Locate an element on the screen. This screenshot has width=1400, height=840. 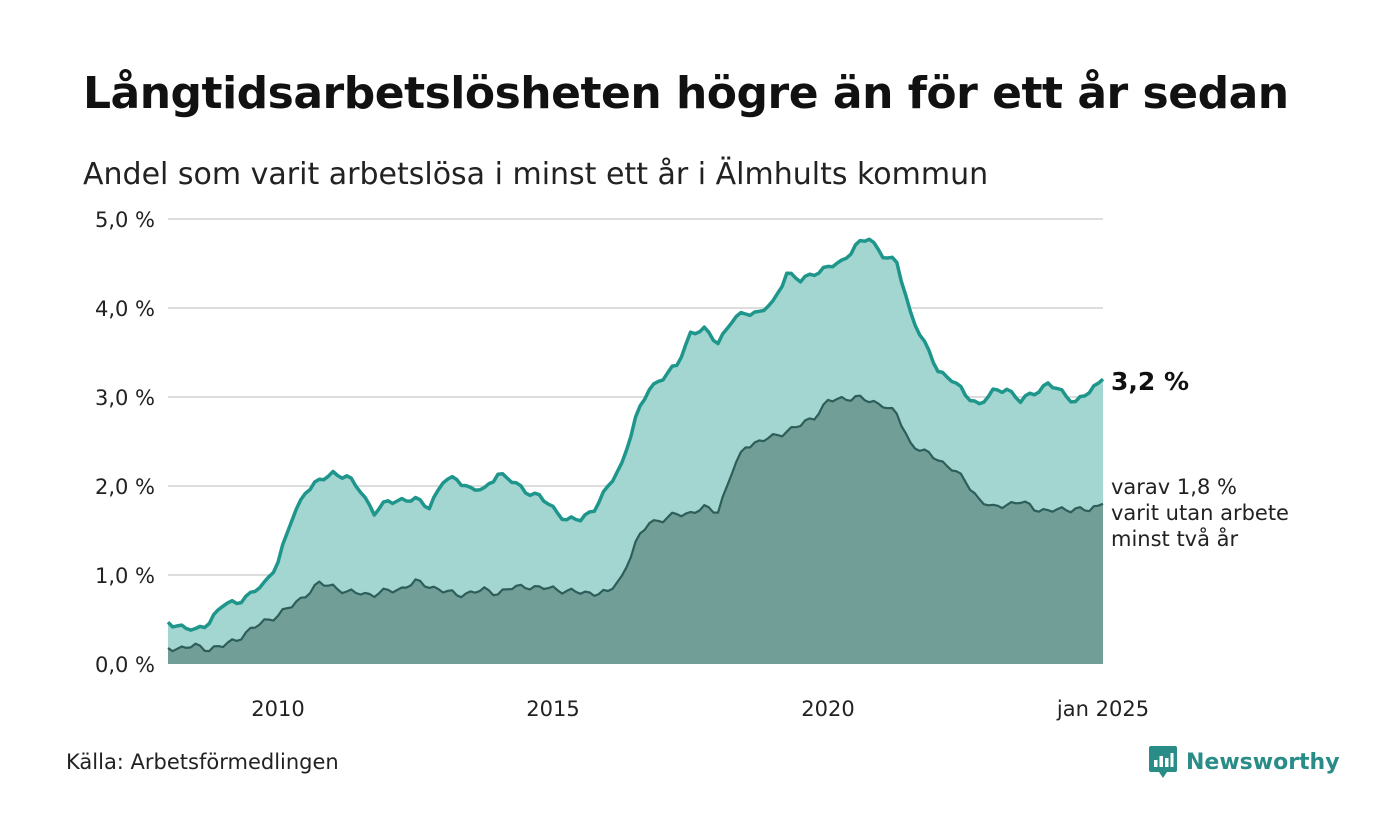
brand-logo: Newsworthy is located at coordinates (1244, 762).